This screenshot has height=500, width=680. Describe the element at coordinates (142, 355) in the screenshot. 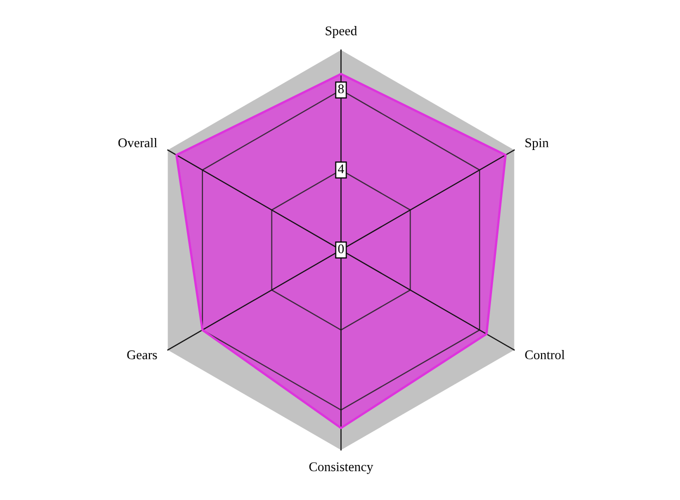

I see `spoke-label: Gears` at that location.